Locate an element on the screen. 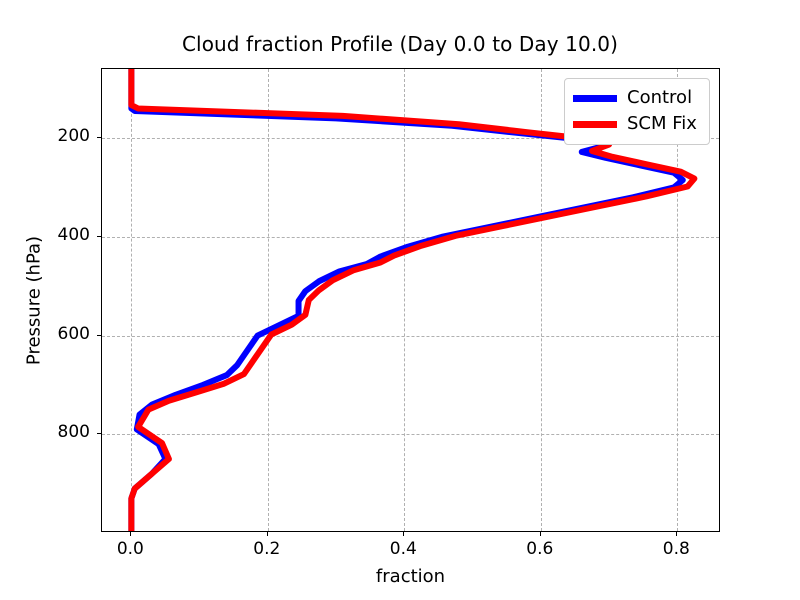  y-axis-label: Pressure (hPa) is located at coordinates (34, 300).